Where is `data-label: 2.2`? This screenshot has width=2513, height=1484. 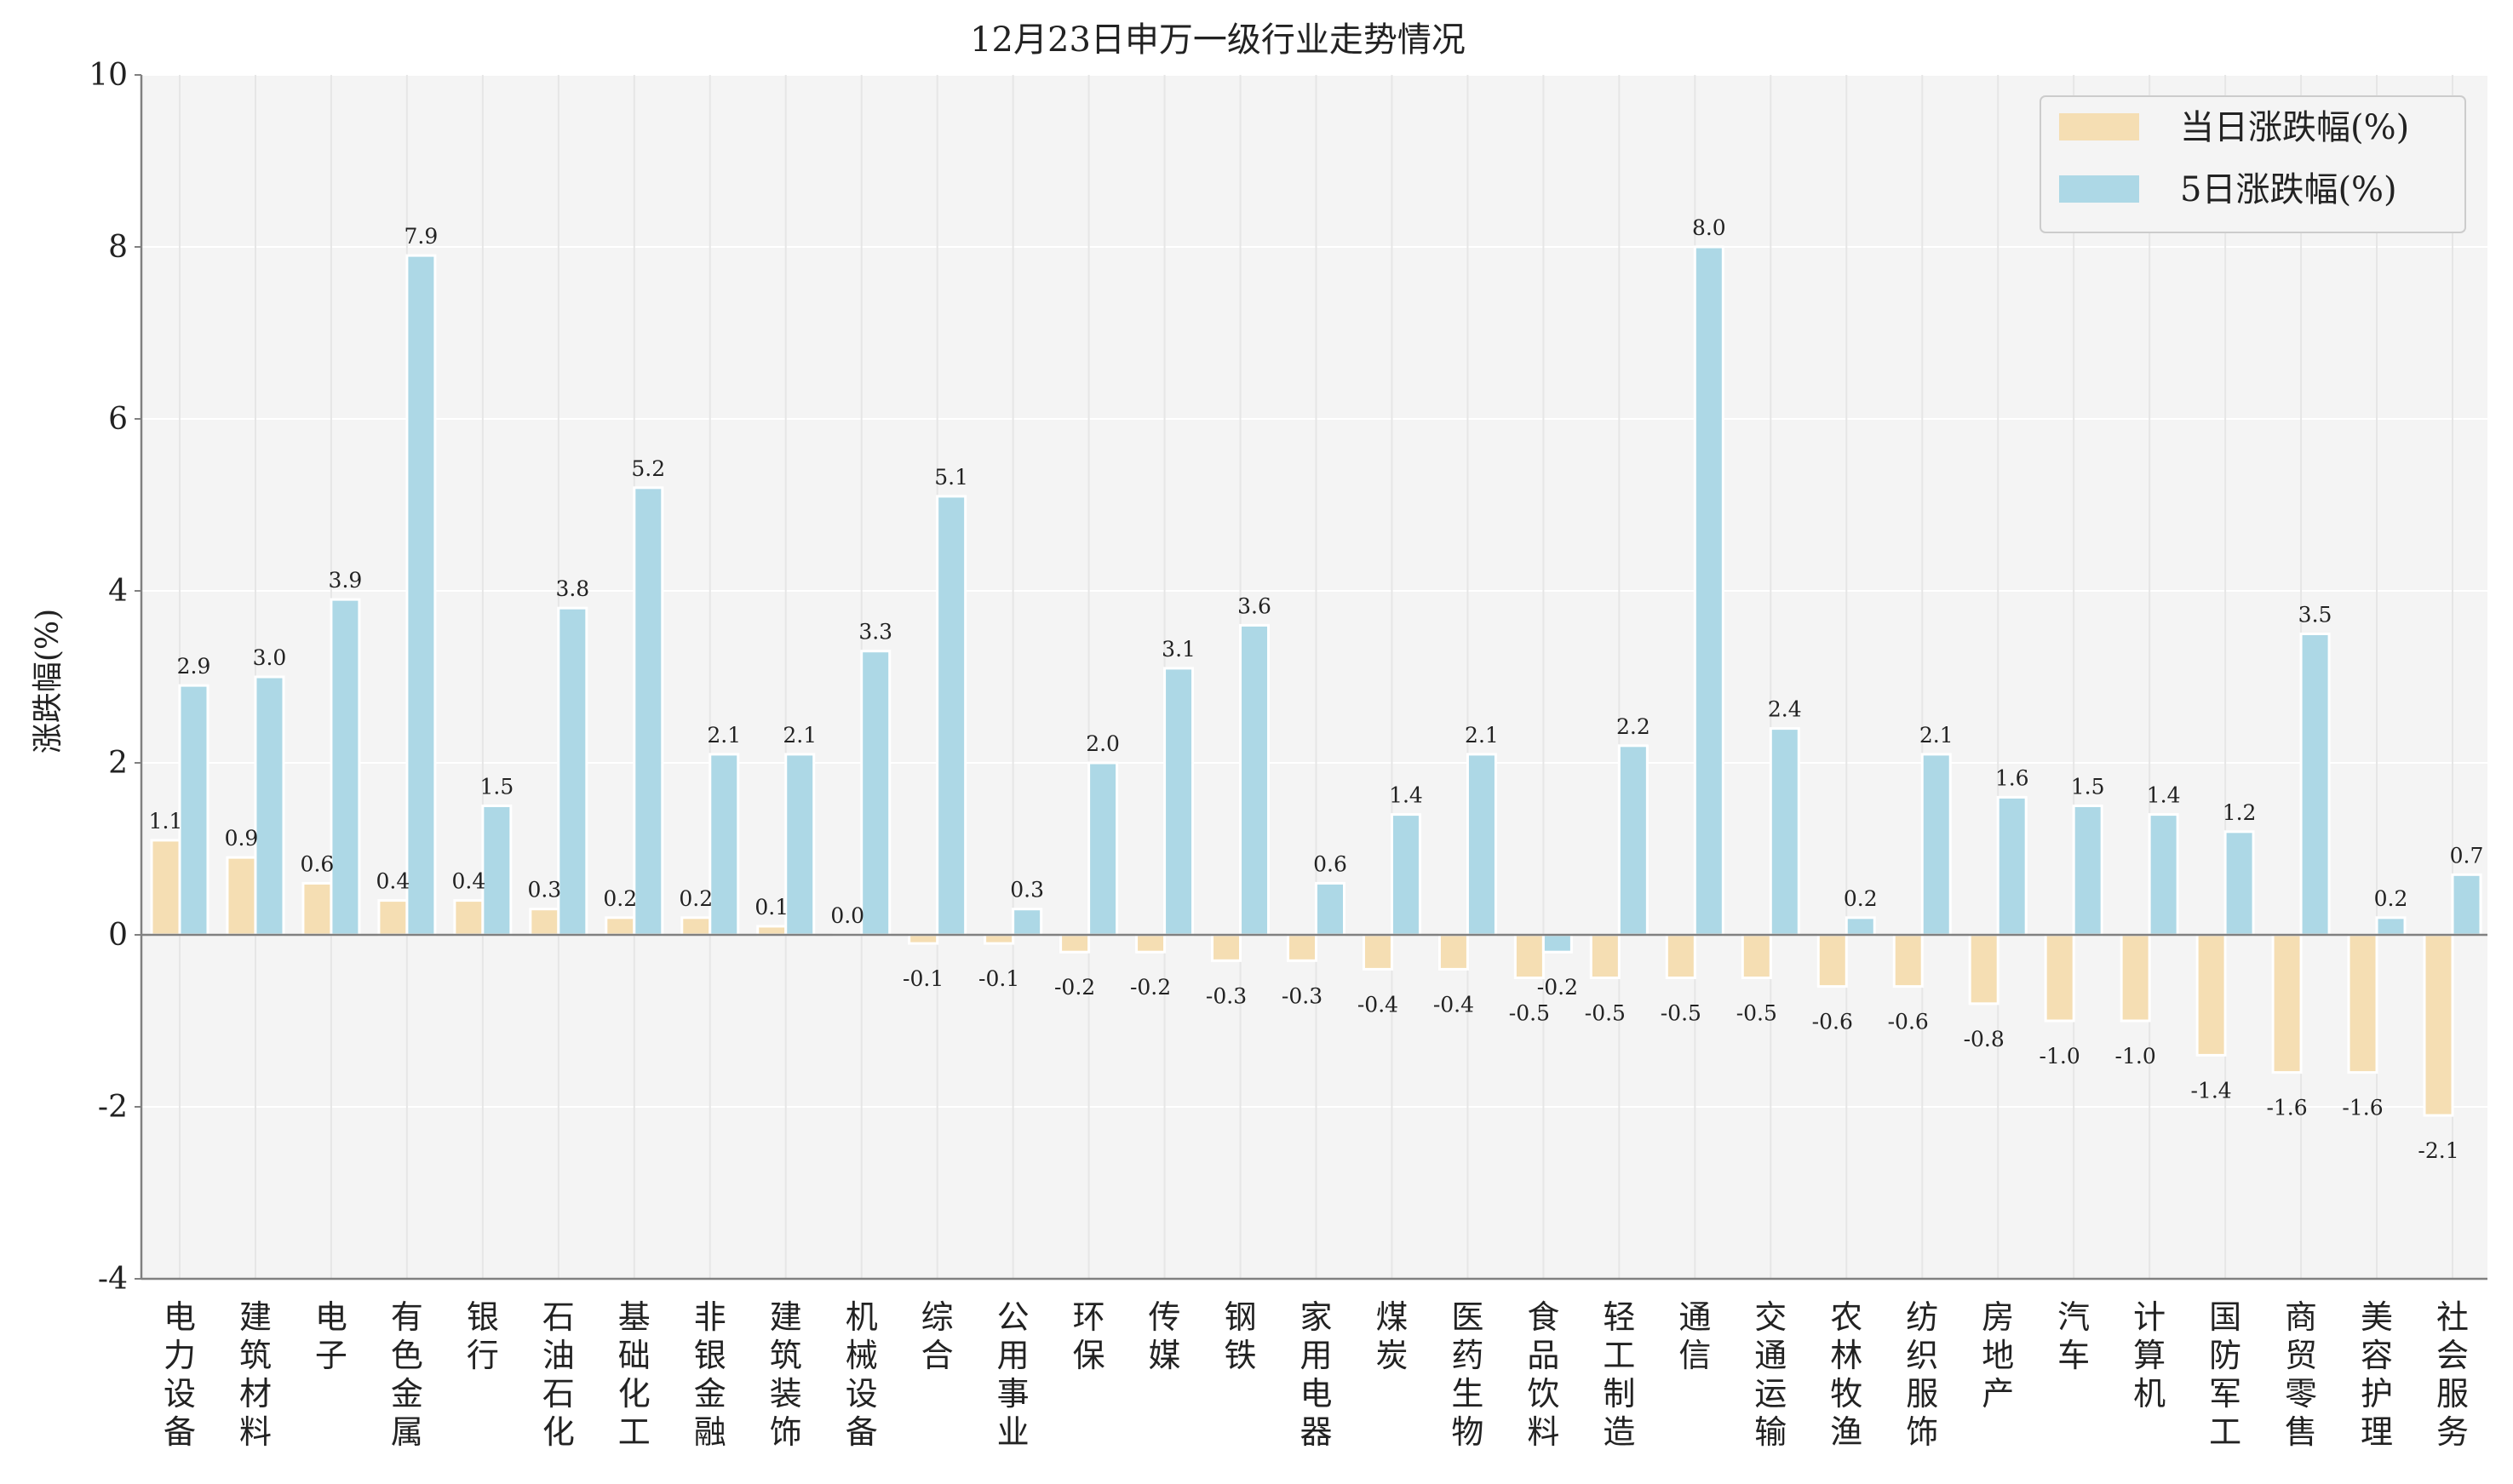
data-label: 2.2 is located at coordinates (1633, 727).